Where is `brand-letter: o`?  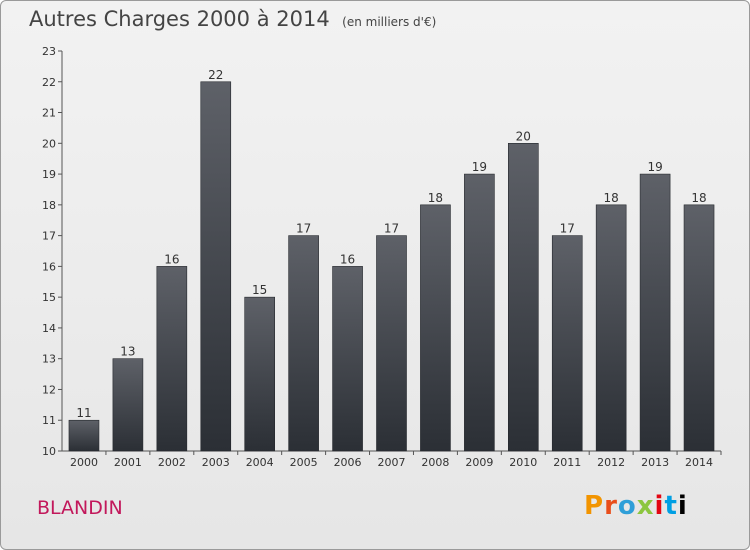
brand-letter: o is located at coordinates (627, 506).